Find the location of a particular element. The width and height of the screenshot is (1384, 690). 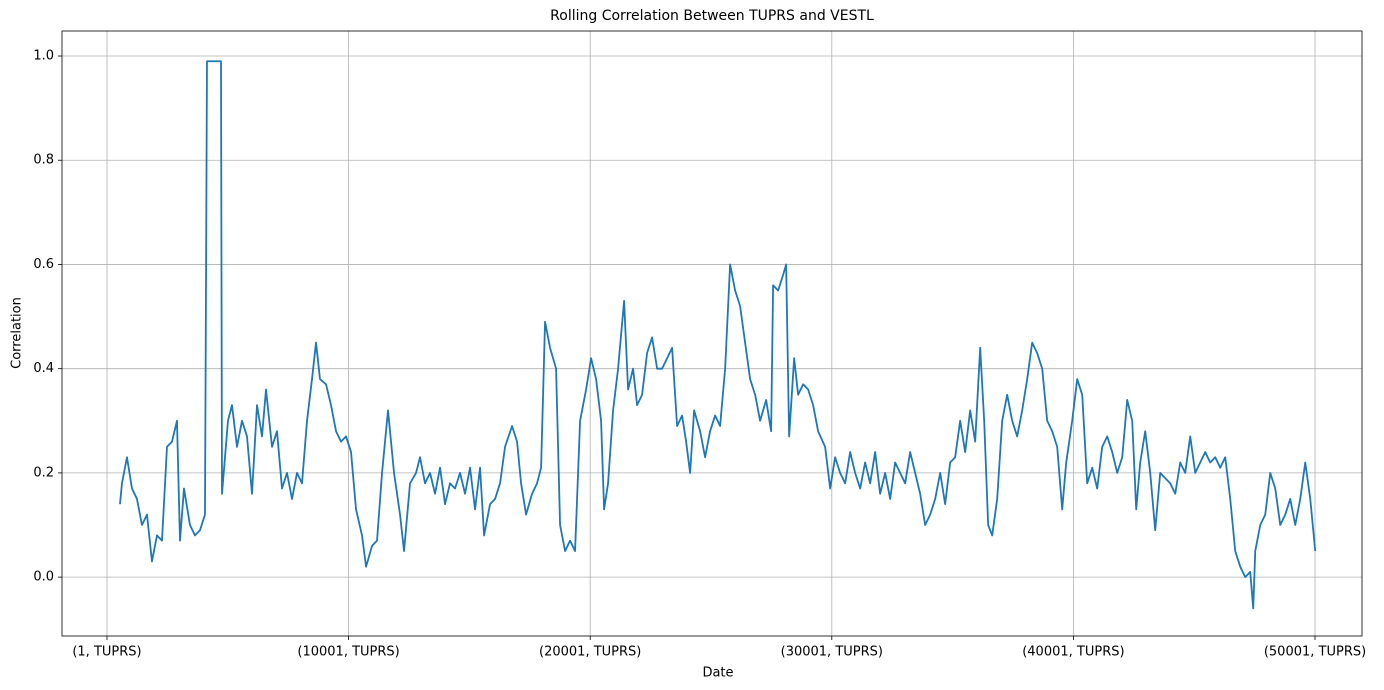

y-axis-label: Correlation is located at coordinates (17, 333).